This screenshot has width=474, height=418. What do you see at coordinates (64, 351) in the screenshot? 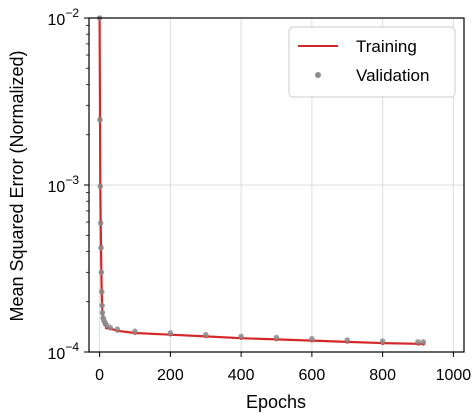
I see `y-tick-label: 10⁻⁴` at bounding box center [64, 351].